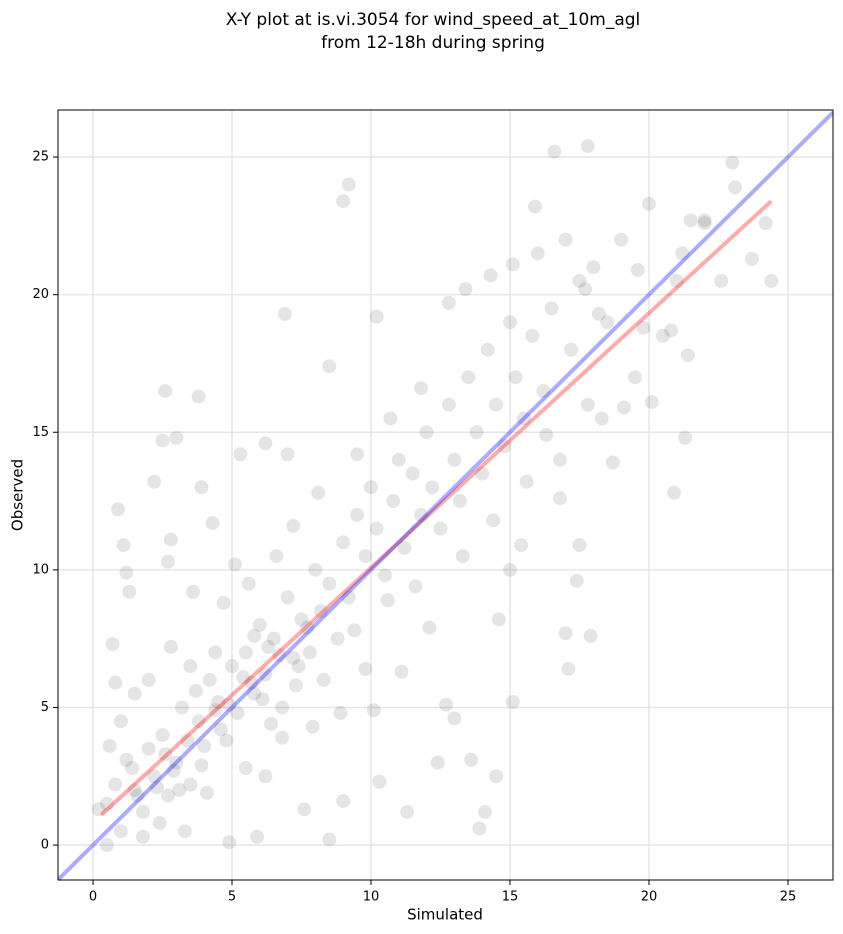 The width and height of the screenshot is (843, 934). Describe the element at coordinates (45, 845) in the screenshot. I see `y-tick-label: 0` at that location.